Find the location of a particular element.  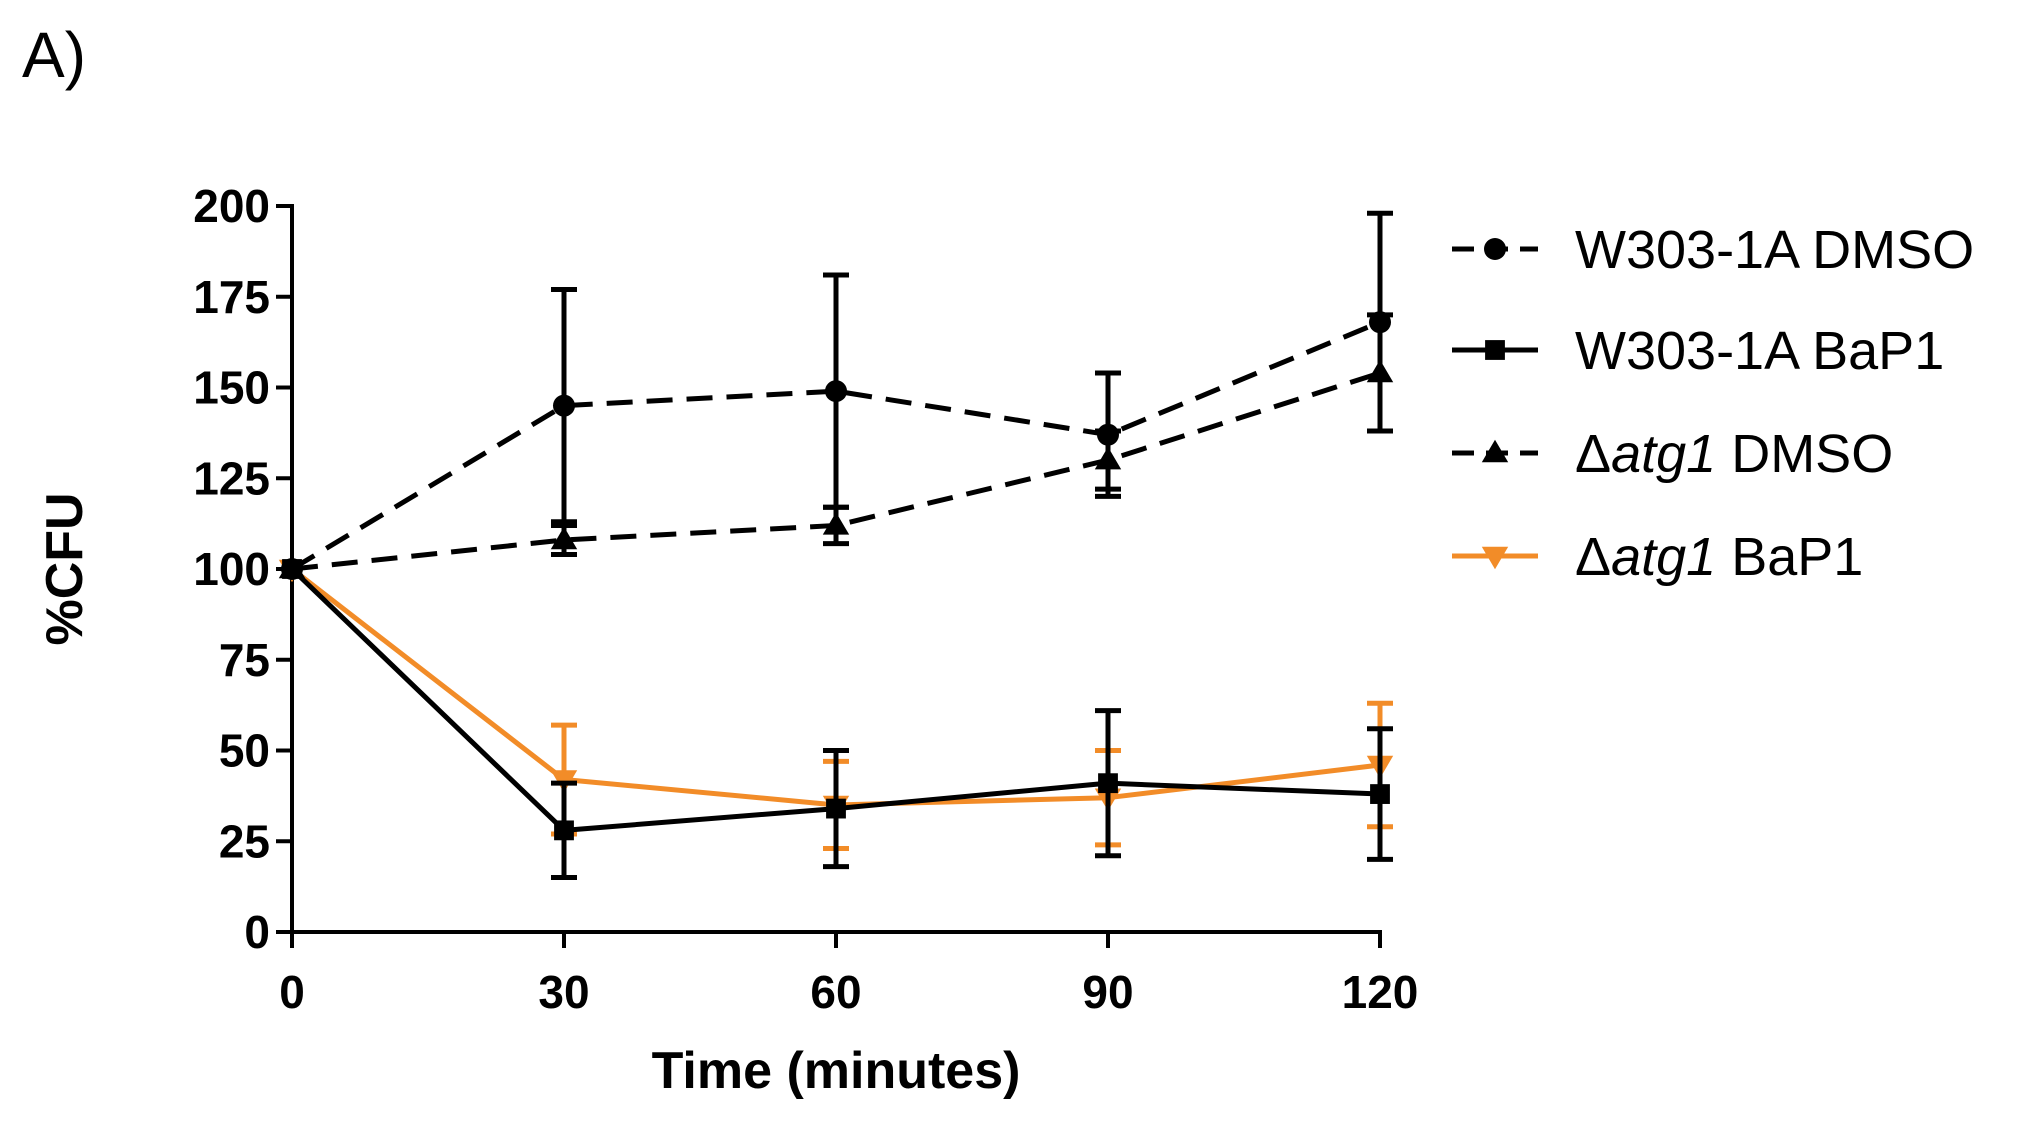

series-line is located at coordinates (835, 445).